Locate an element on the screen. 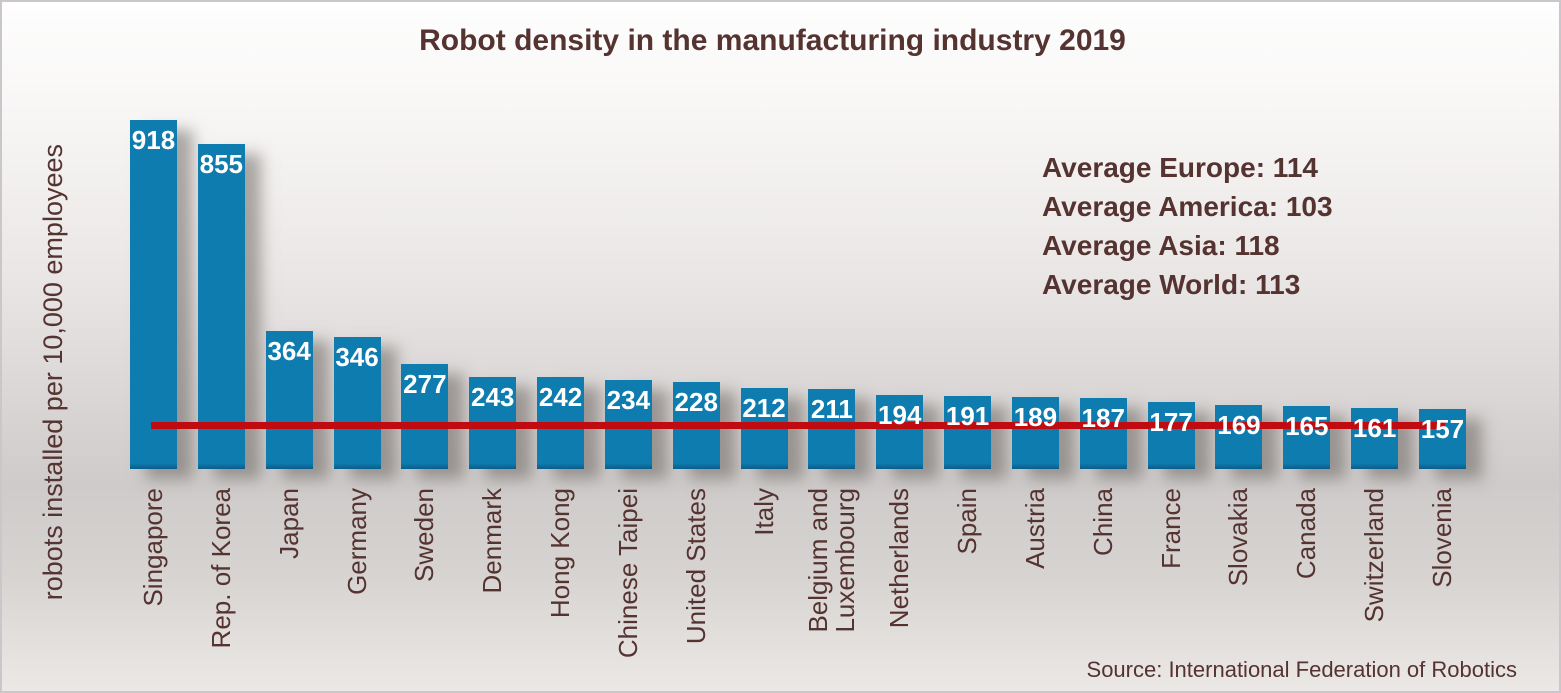 Image resolution: width=1561 pixels, height=693 pixels. bar-value-slovakia: 169 is located at coordinates (1239, 425).